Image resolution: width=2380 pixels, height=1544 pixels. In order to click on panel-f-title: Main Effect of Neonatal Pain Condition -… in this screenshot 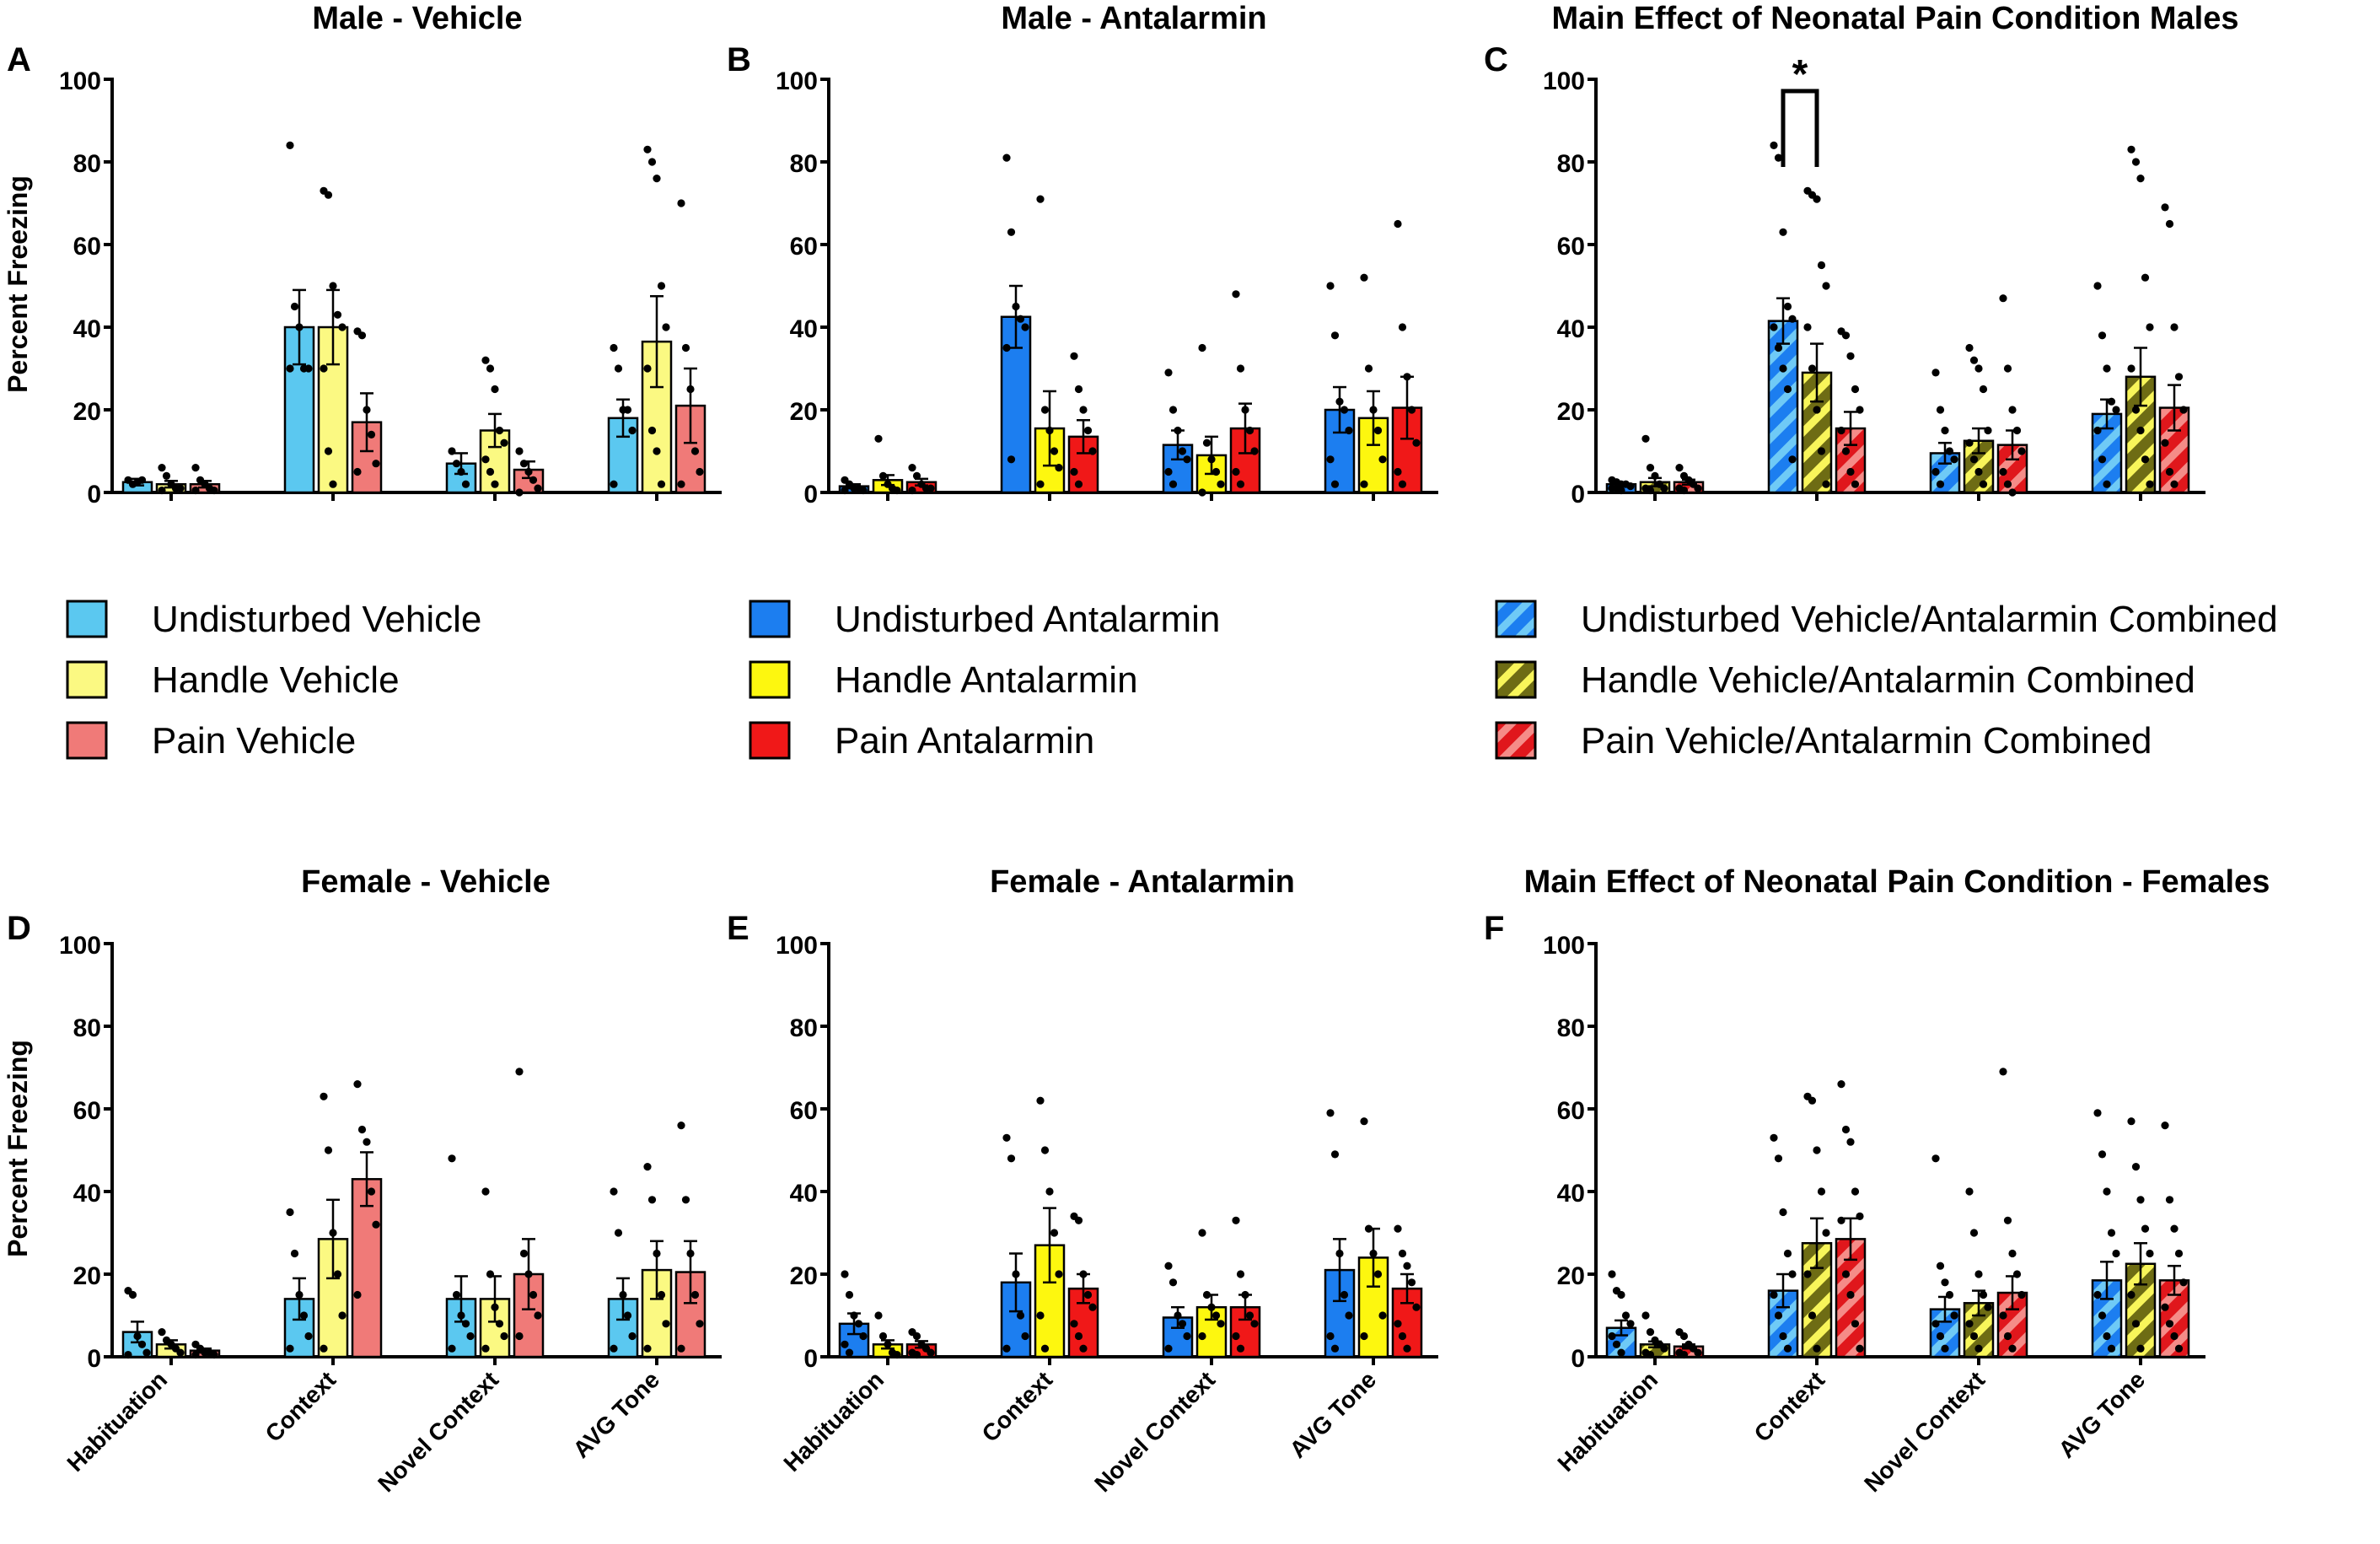, I will do `click(1897, 882)`.